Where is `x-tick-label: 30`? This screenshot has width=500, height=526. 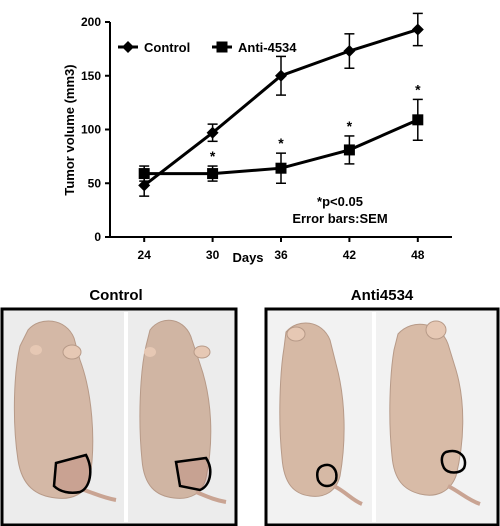 x-tick-label: 30 is located at coordinates (213, 255).